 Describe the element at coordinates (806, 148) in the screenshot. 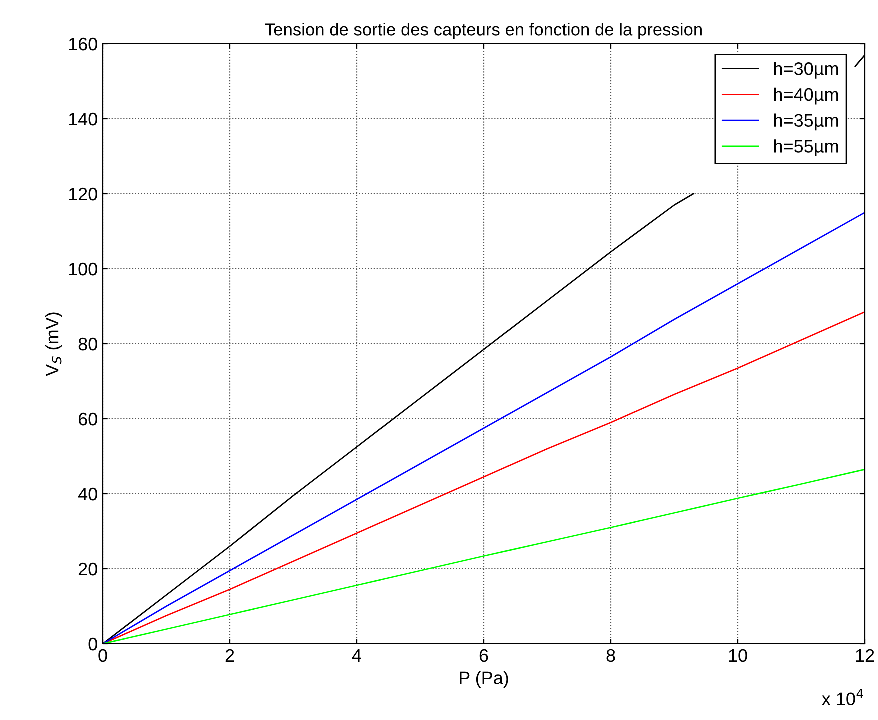

I see `legend-label: h=55µm` at that location.